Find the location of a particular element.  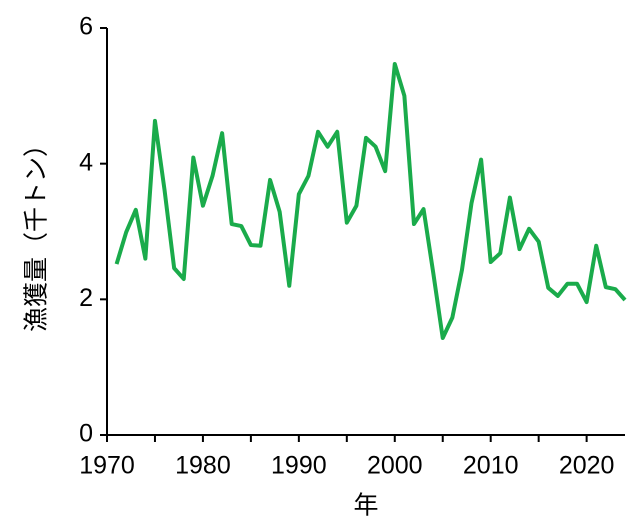

x-tick-label: 2020 is located at coordinates (587, 466).